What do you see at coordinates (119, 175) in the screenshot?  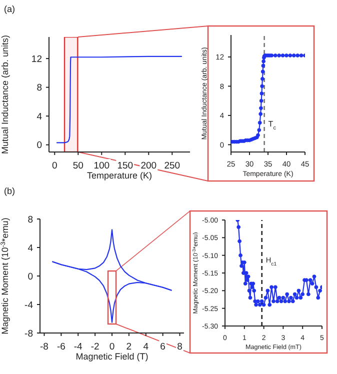 I see `x-axis-title: Temperature (K)` at bounding box center [119, 175].